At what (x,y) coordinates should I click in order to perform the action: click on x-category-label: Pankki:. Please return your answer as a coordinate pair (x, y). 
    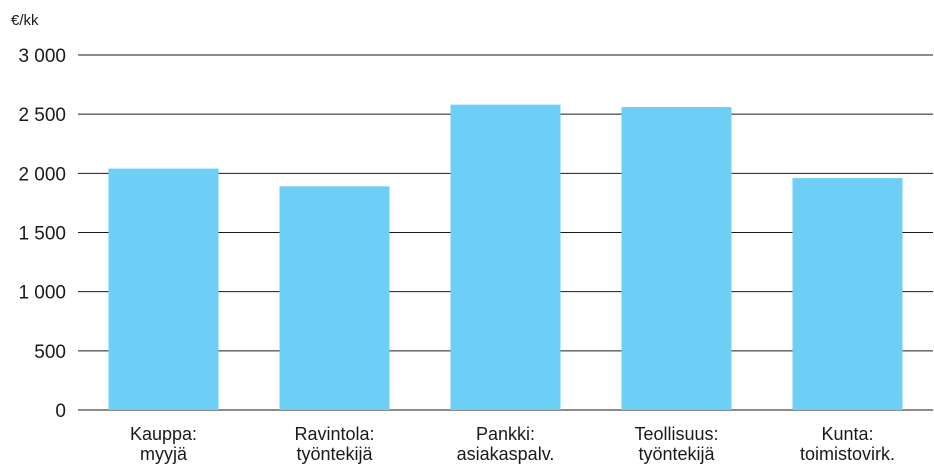
    Looking at the image, I should click on (505, 434).